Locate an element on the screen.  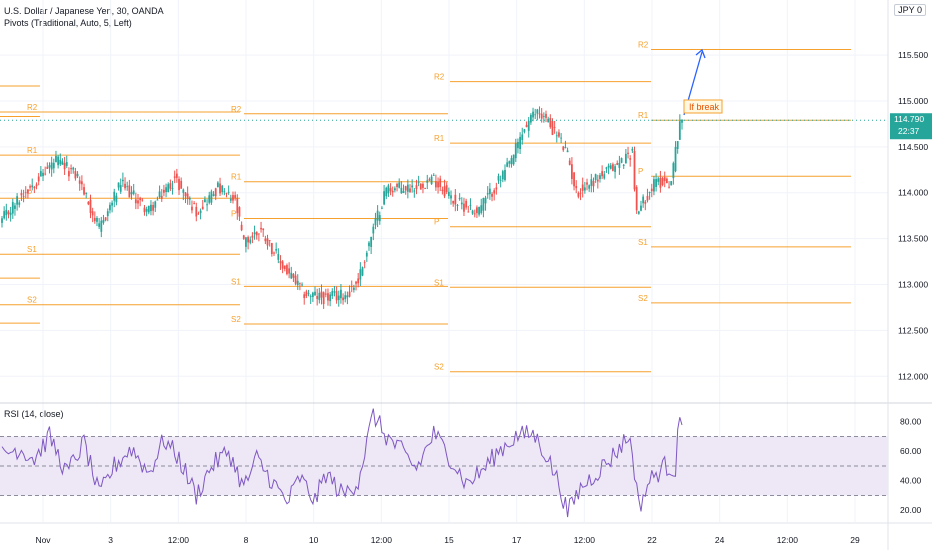
currency-badge: JPY 0 is located at coordinates (910, 10).